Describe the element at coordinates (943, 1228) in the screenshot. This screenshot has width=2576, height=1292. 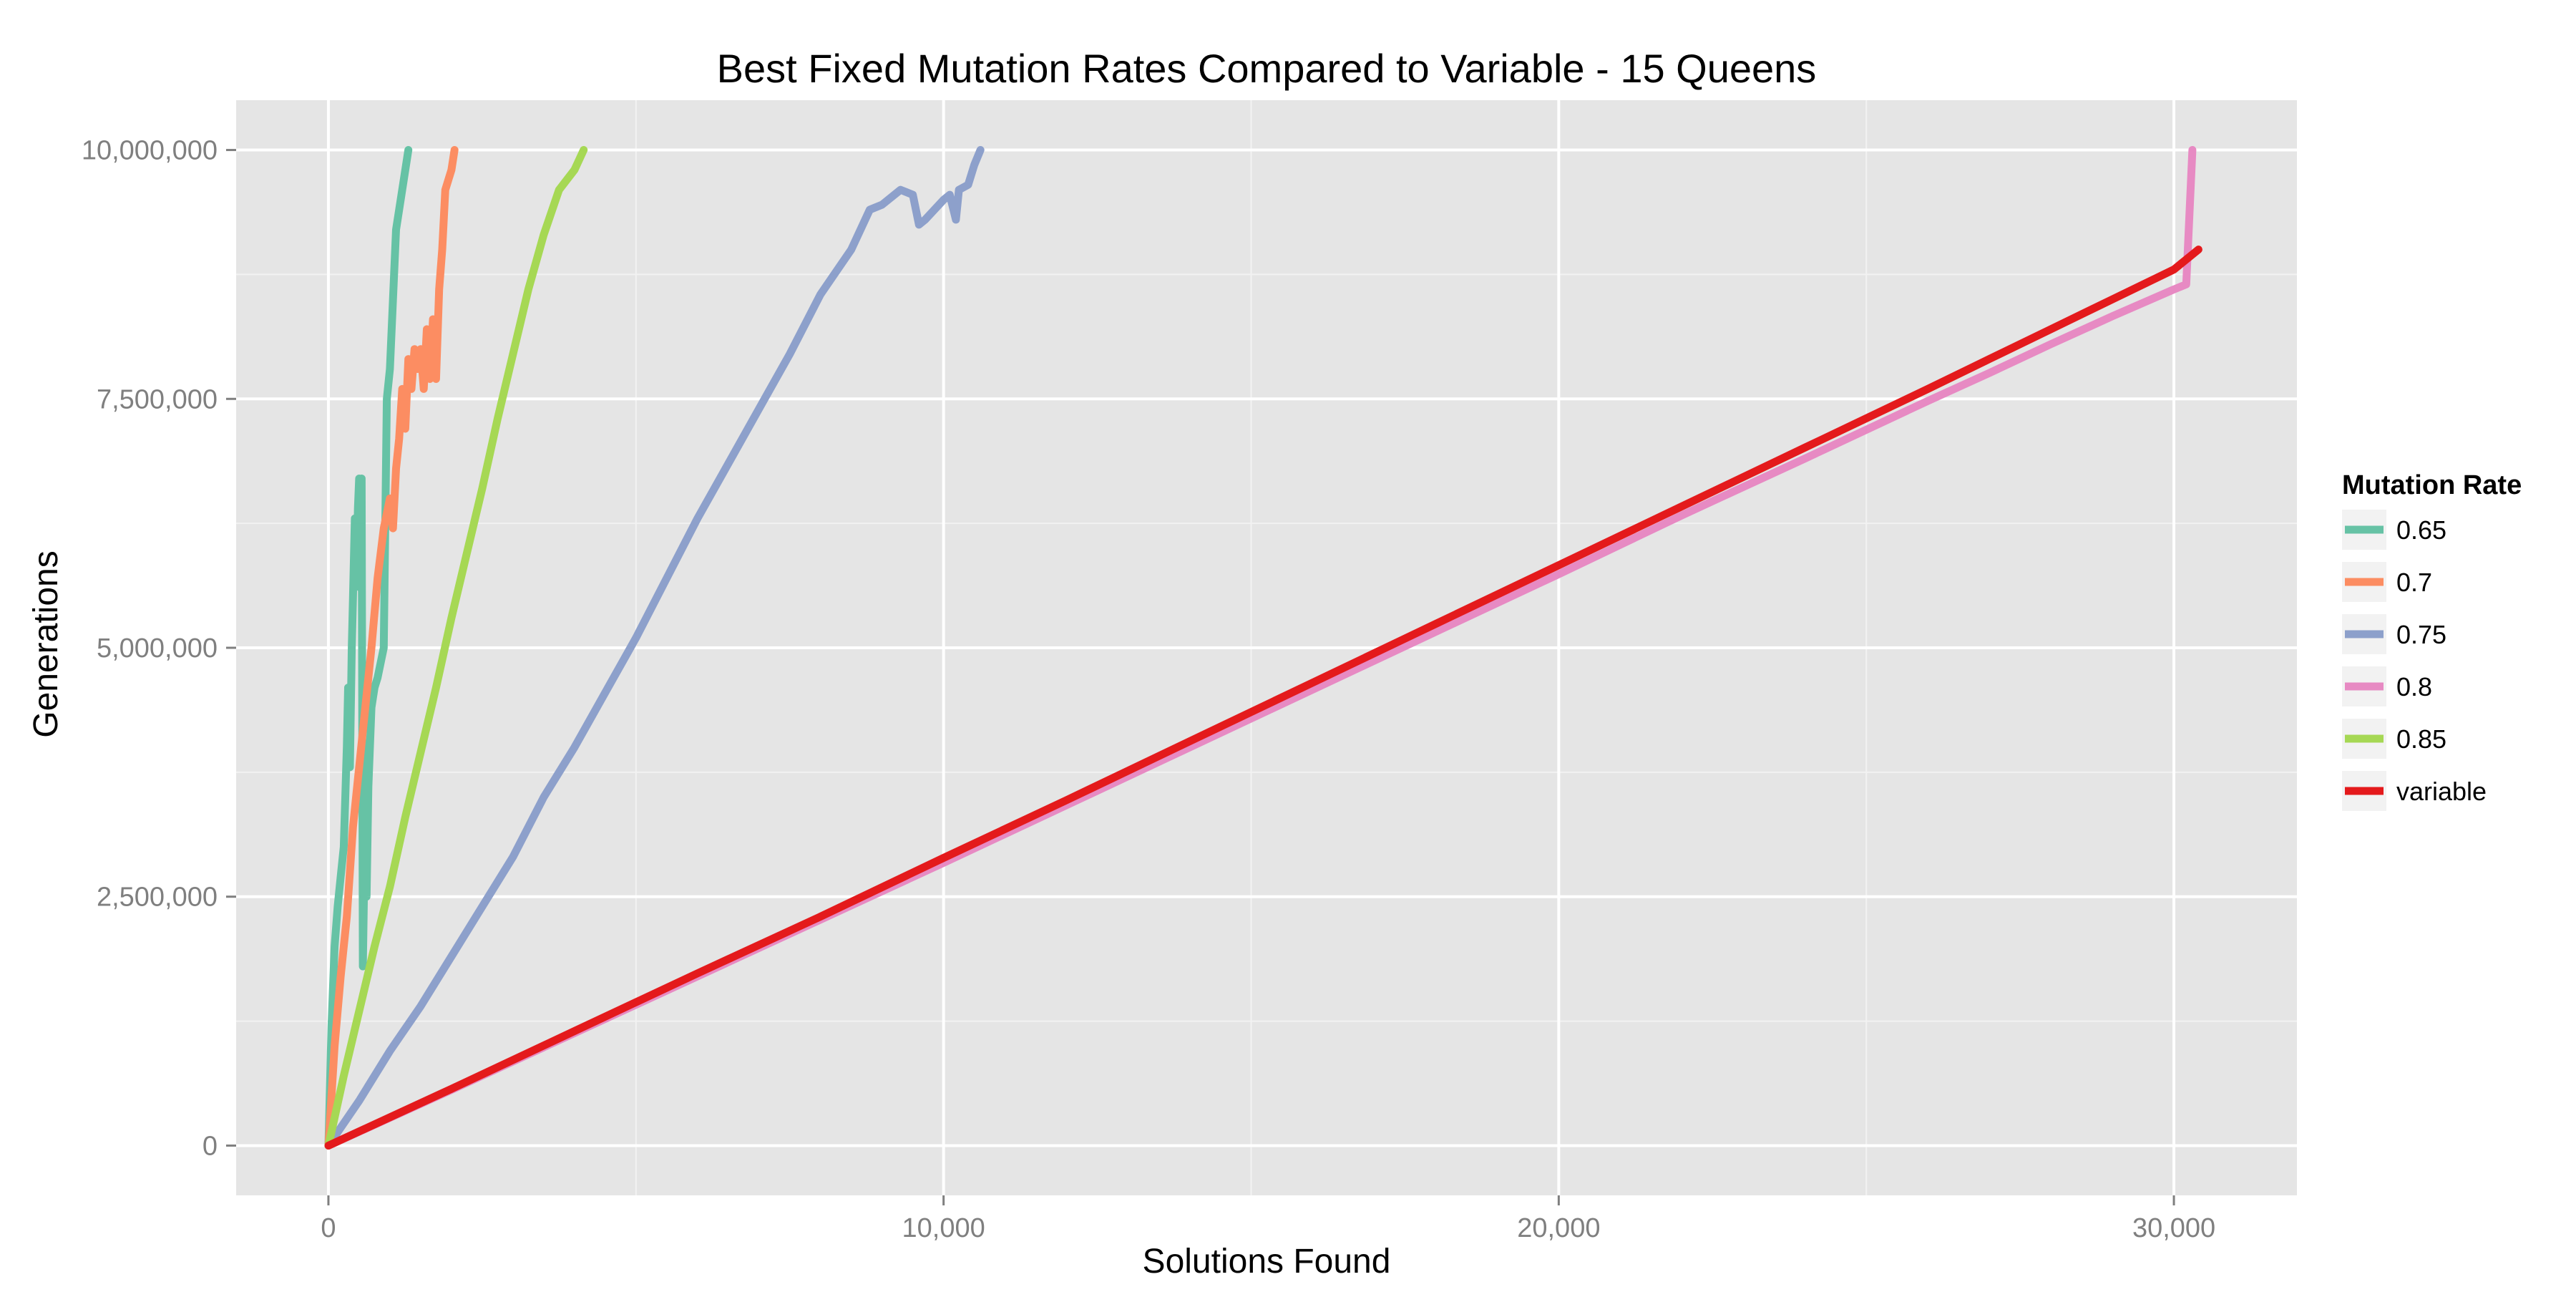
I see `x-tick-label: 10,000` at that location.